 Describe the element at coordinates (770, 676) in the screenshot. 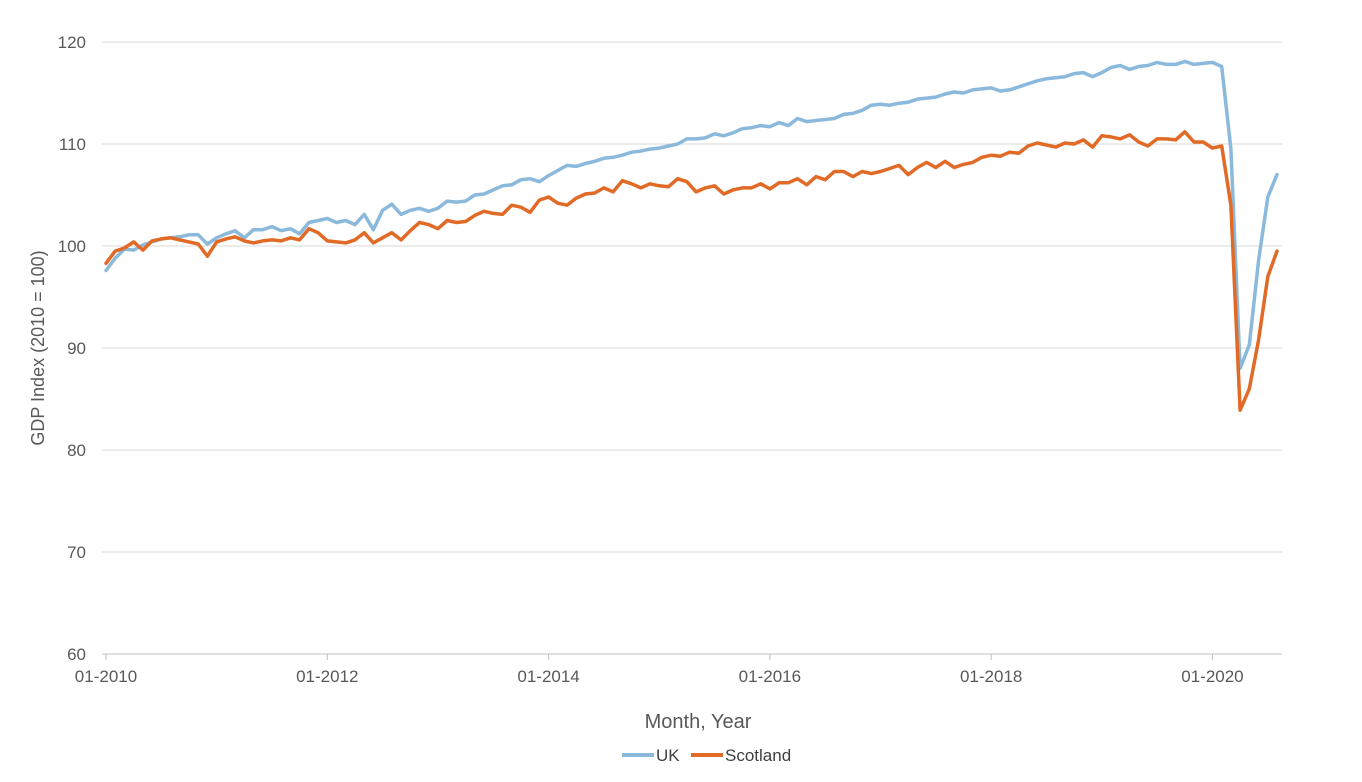

I see `x-tick-label: 01-2016` at that location.